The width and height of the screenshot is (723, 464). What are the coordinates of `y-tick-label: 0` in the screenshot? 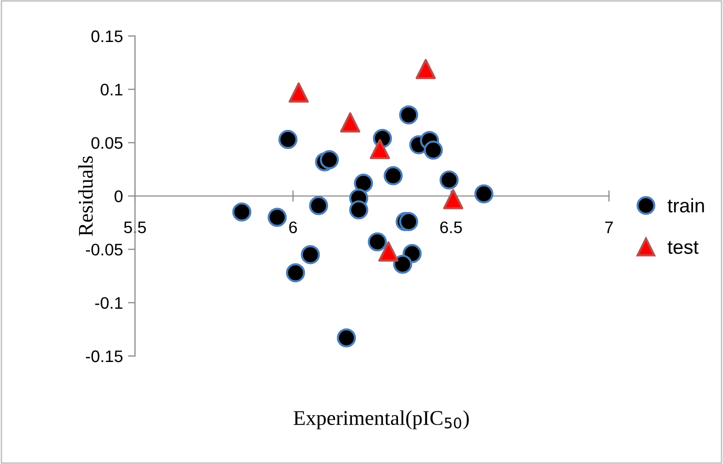 It's located at (118, 196).